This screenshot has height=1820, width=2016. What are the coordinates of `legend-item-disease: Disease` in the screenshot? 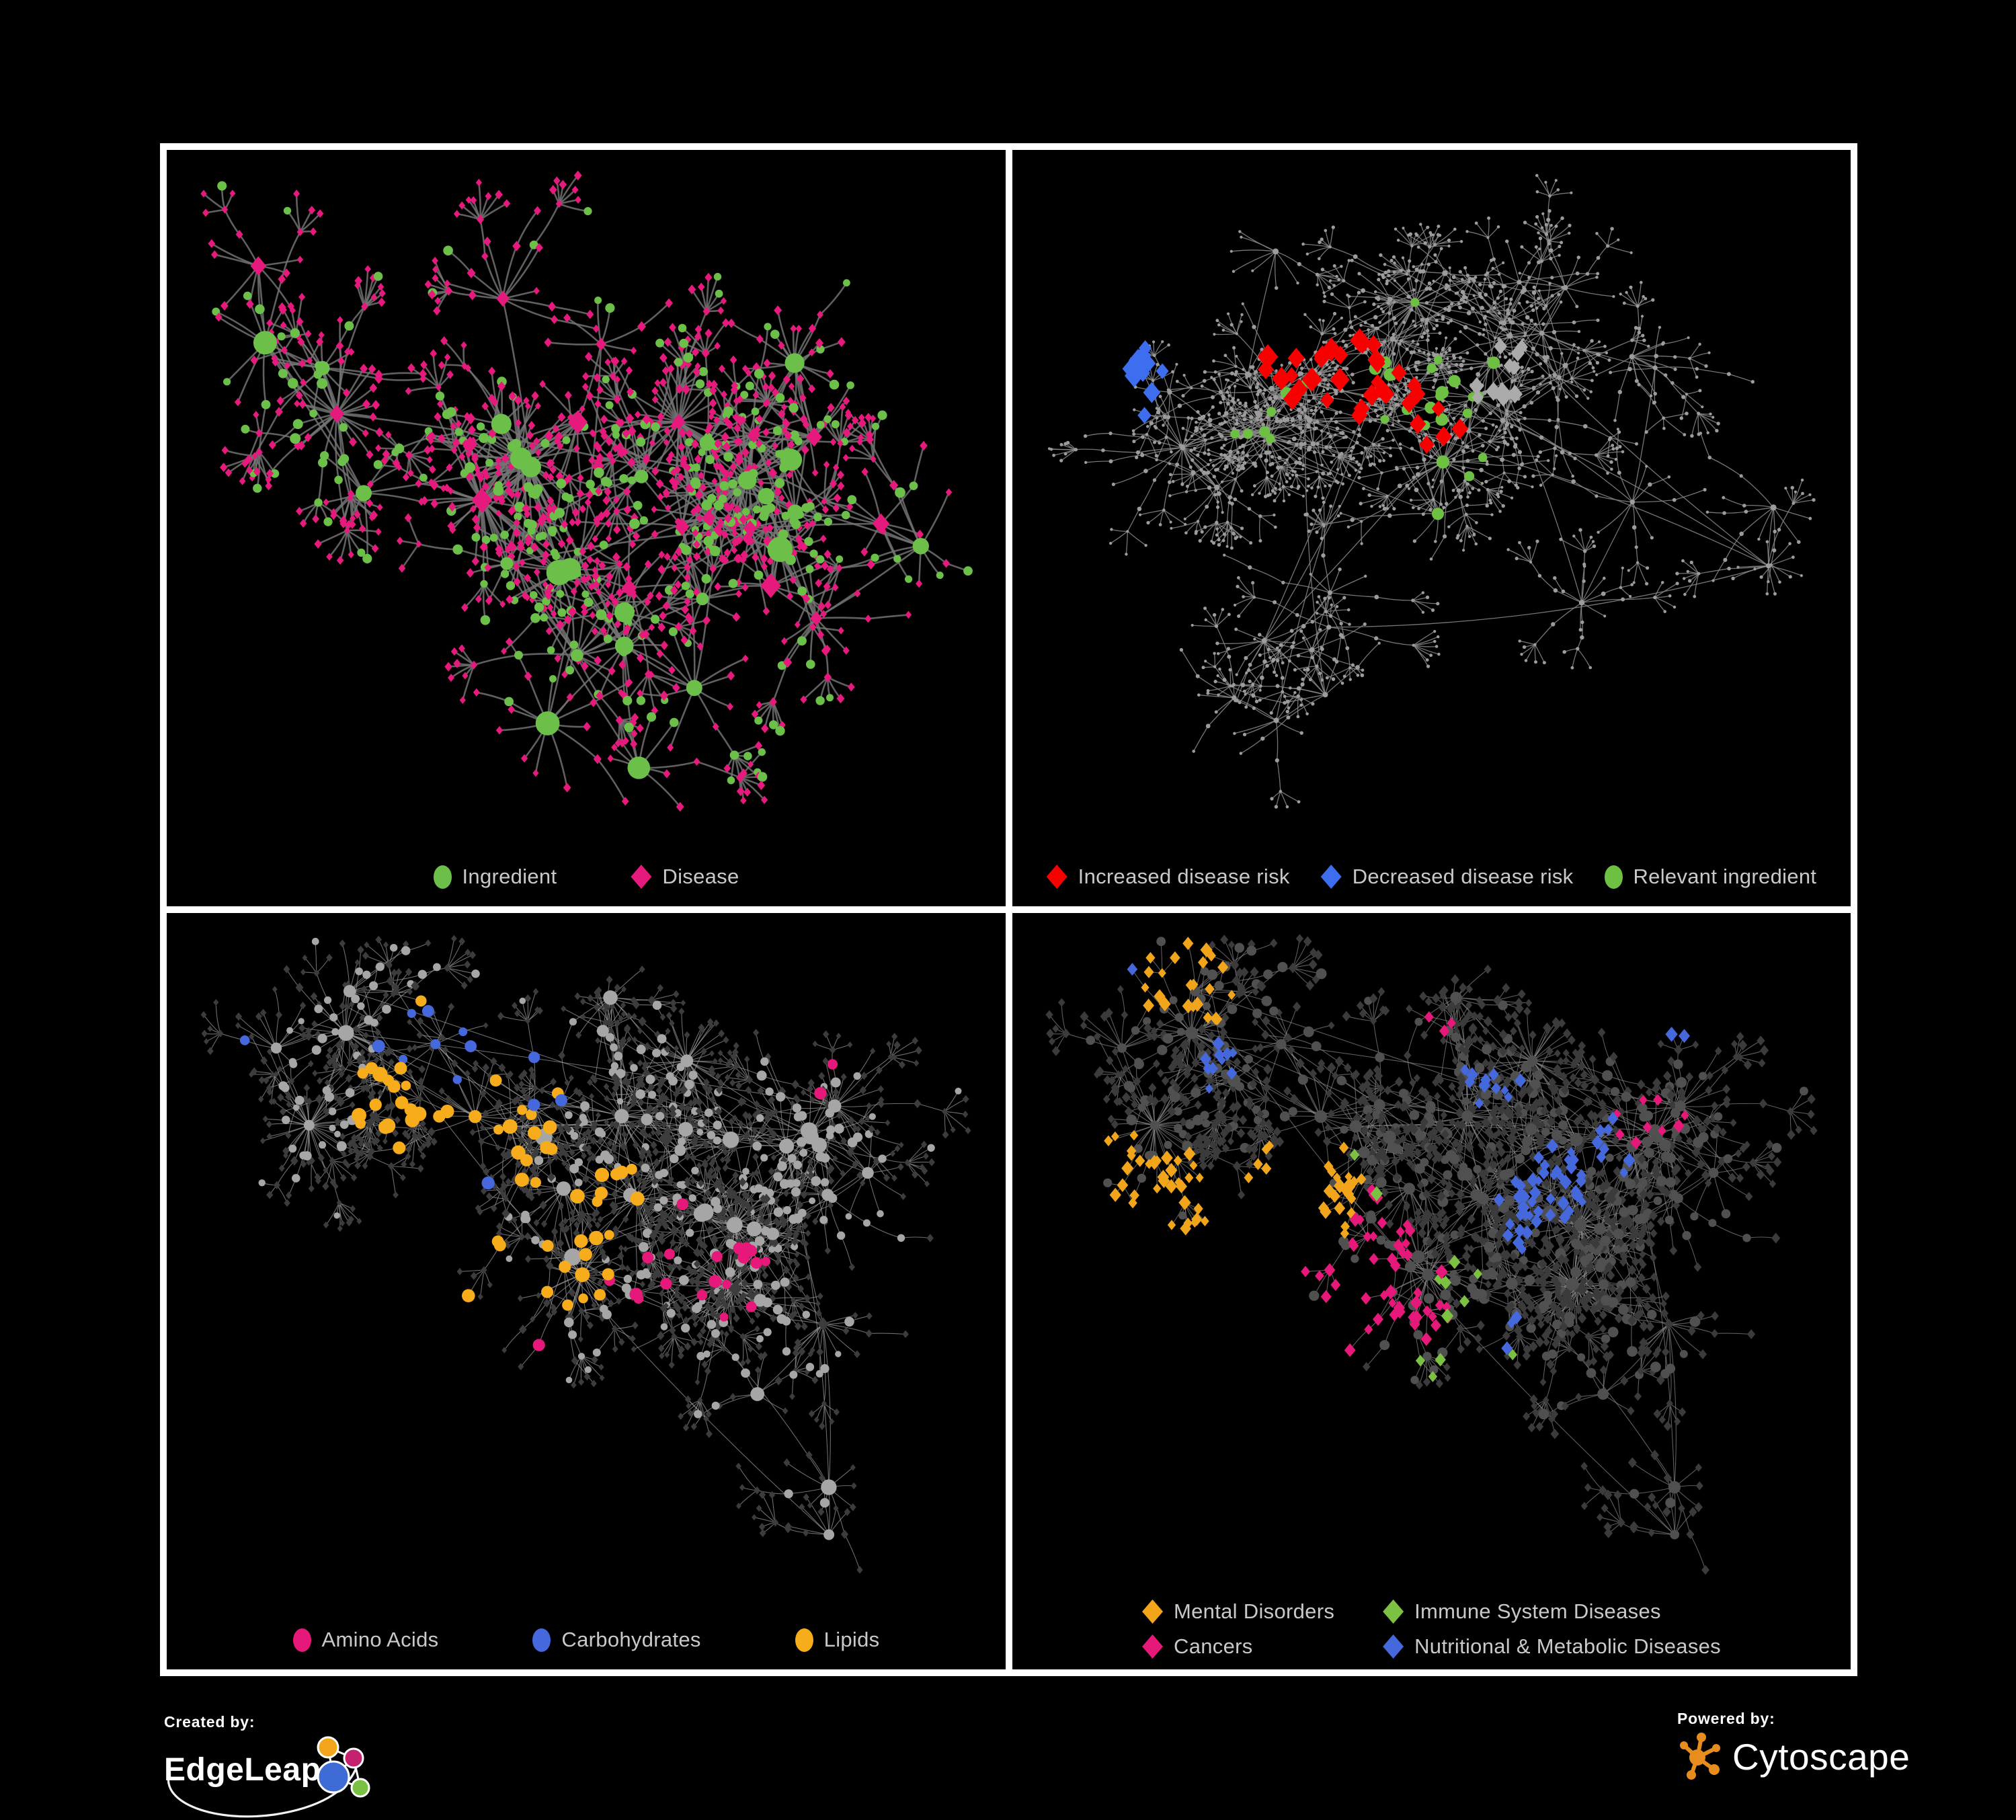 It's located at (685, 877).